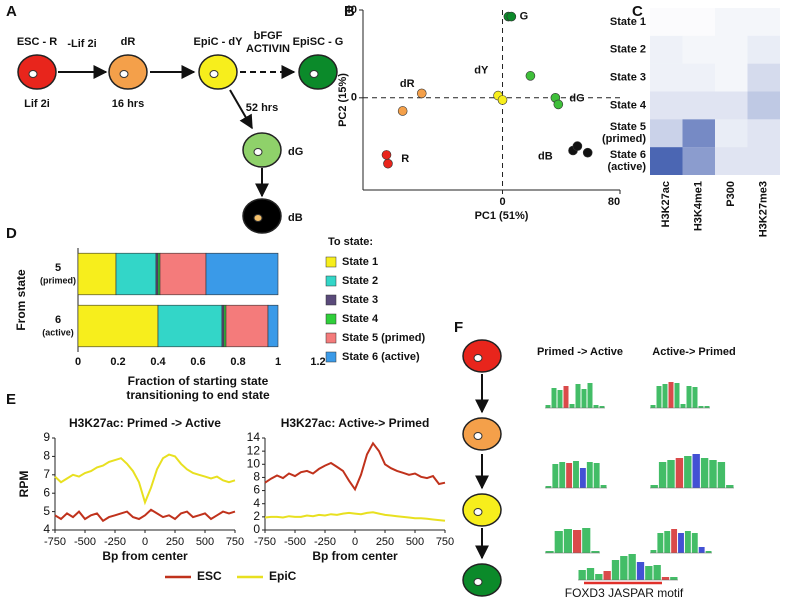  What do you see at coordinates (46, 529) in the screenshot?
I see `y-tick-label: 4` at bounding box center [46, 529].